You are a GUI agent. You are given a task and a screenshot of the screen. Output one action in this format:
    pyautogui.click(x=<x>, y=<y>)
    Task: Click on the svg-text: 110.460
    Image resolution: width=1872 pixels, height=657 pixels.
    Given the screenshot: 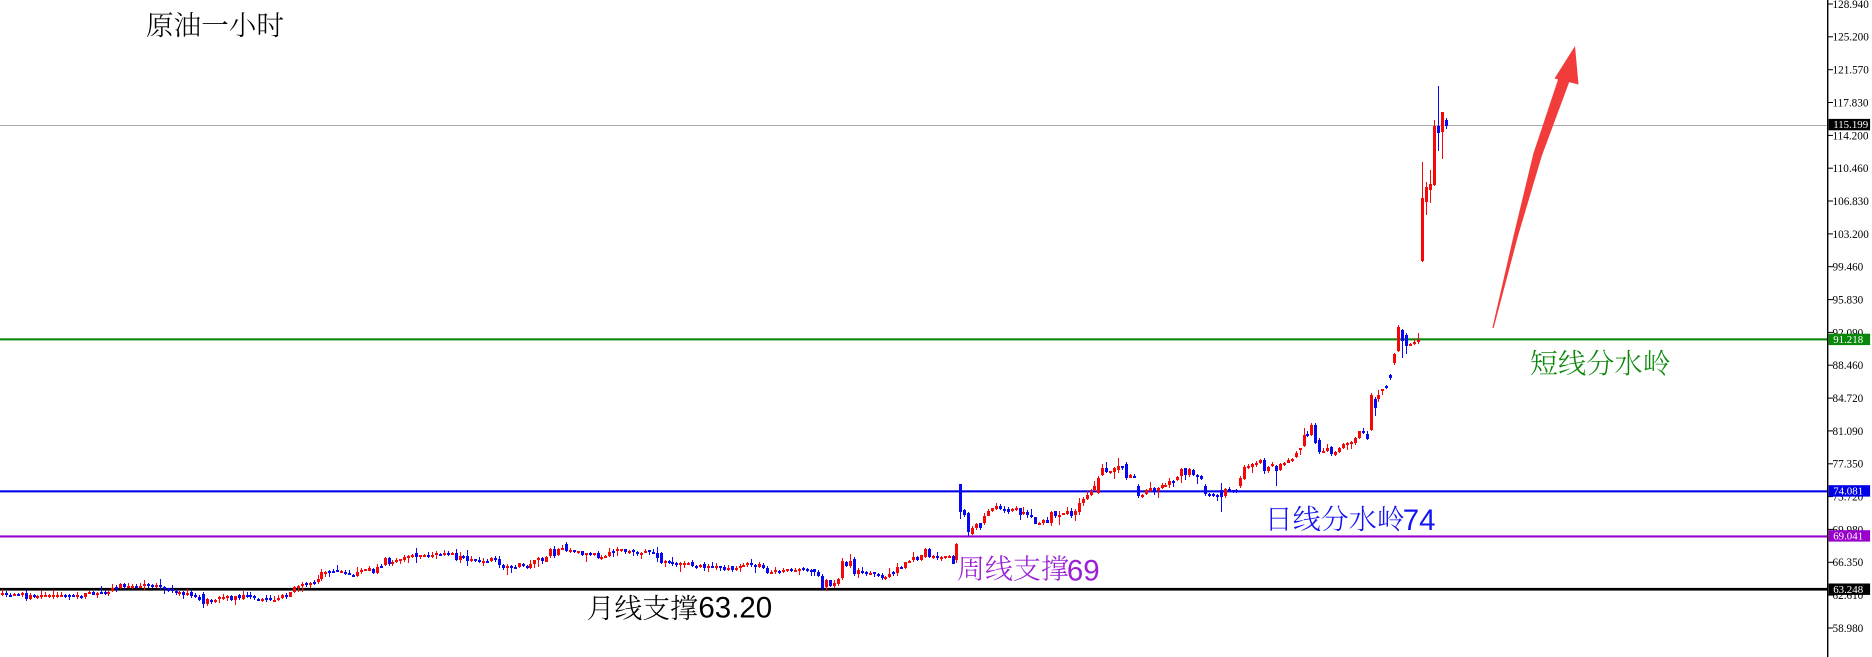 What is the action you would take?
    pyautogui.click(x=1851, y=169)
    